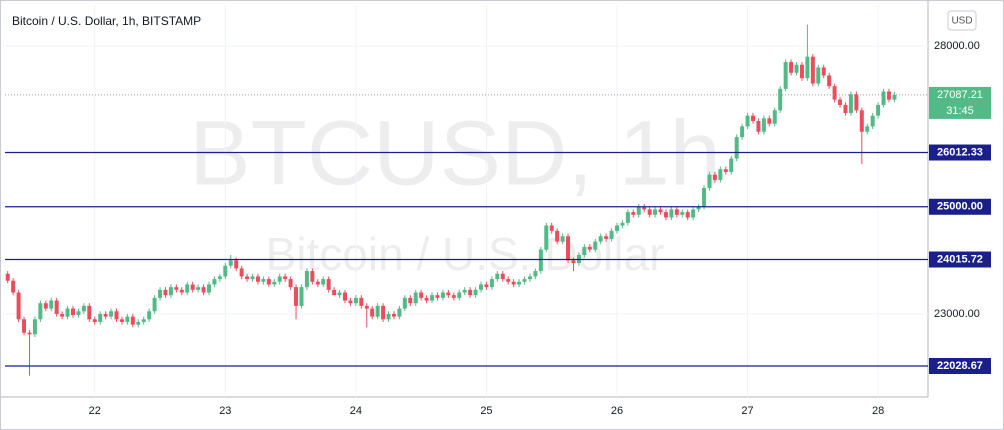 Image resolution: width=1004 pixels, height=430 pixels. What do you see at coordinates (878, 411) in the screenshot?
I see `x-tick-label: 28` at bounding box center [878, 411].